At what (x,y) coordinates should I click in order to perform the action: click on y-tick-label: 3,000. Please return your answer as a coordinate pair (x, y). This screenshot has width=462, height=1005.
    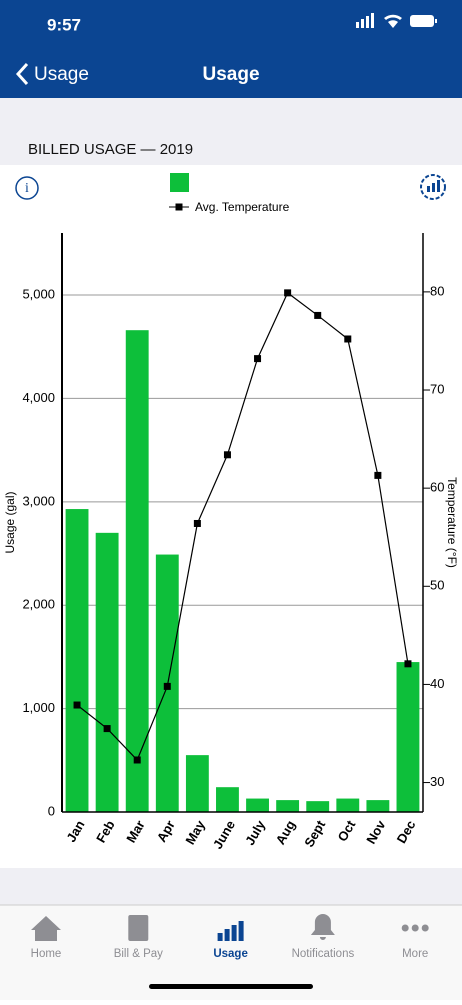
    Looking at the image, I should click on (38, 500).